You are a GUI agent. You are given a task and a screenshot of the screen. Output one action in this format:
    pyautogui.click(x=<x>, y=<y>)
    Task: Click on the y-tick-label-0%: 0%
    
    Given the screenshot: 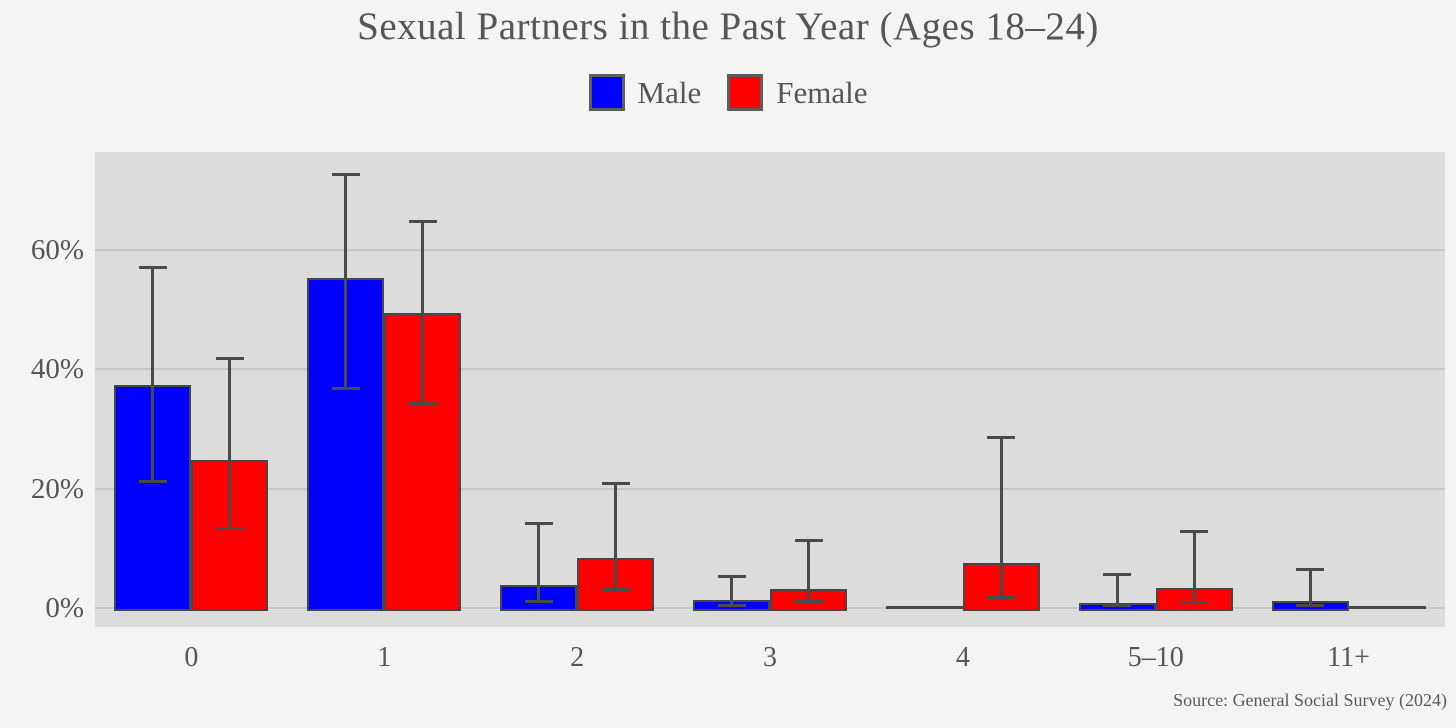 What is the action you would take?
    pyautogui.click(x=64, y=608)
    